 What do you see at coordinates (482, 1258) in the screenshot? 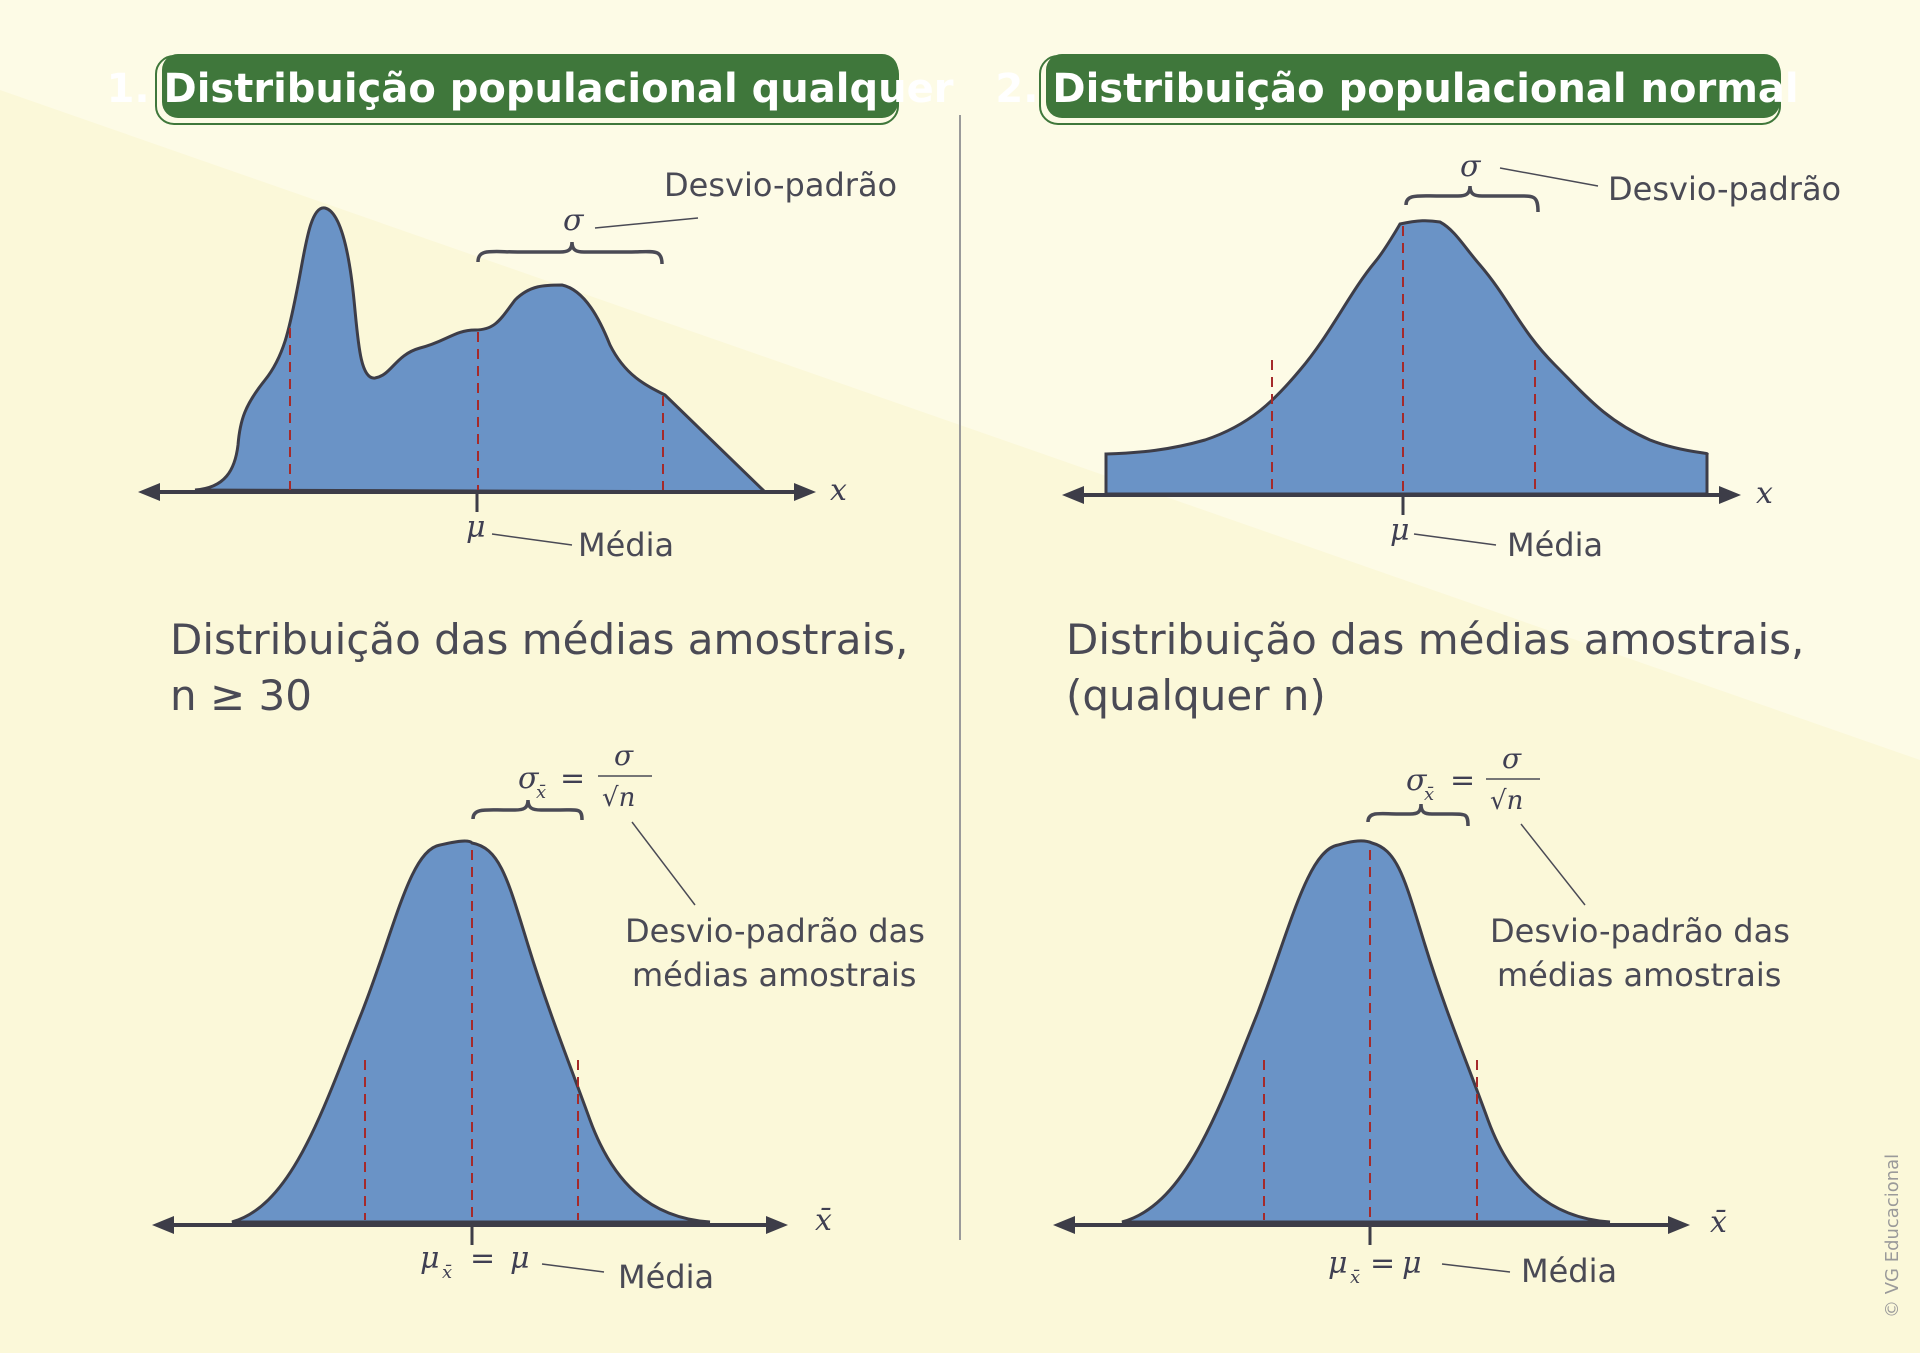
I see `left-mean-eq: =` at bounding box center [482, 1258].